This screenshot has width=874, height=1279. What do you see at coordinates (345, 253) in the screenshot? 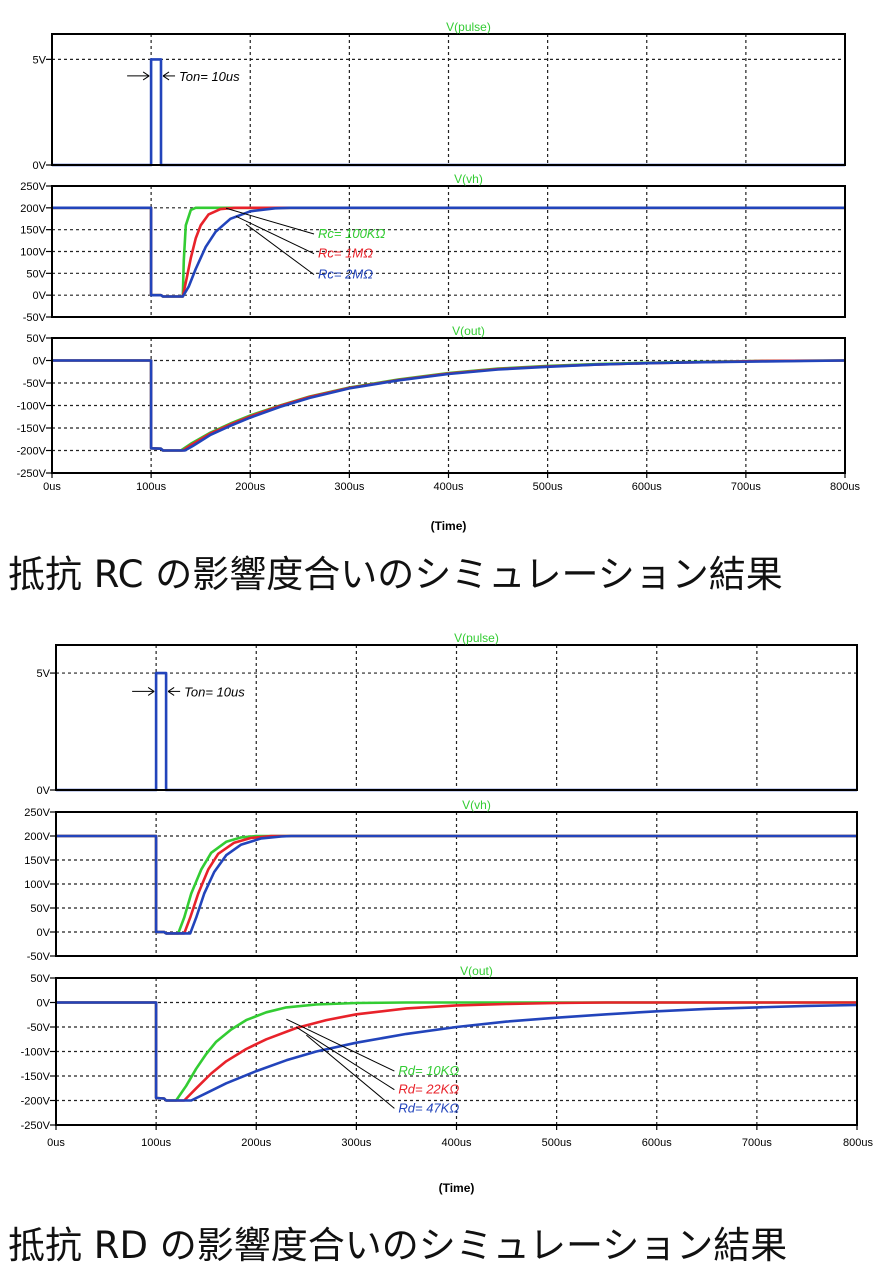
I see `series-label-red: Rc= 1MΩ` at bounding box center [345, 253].